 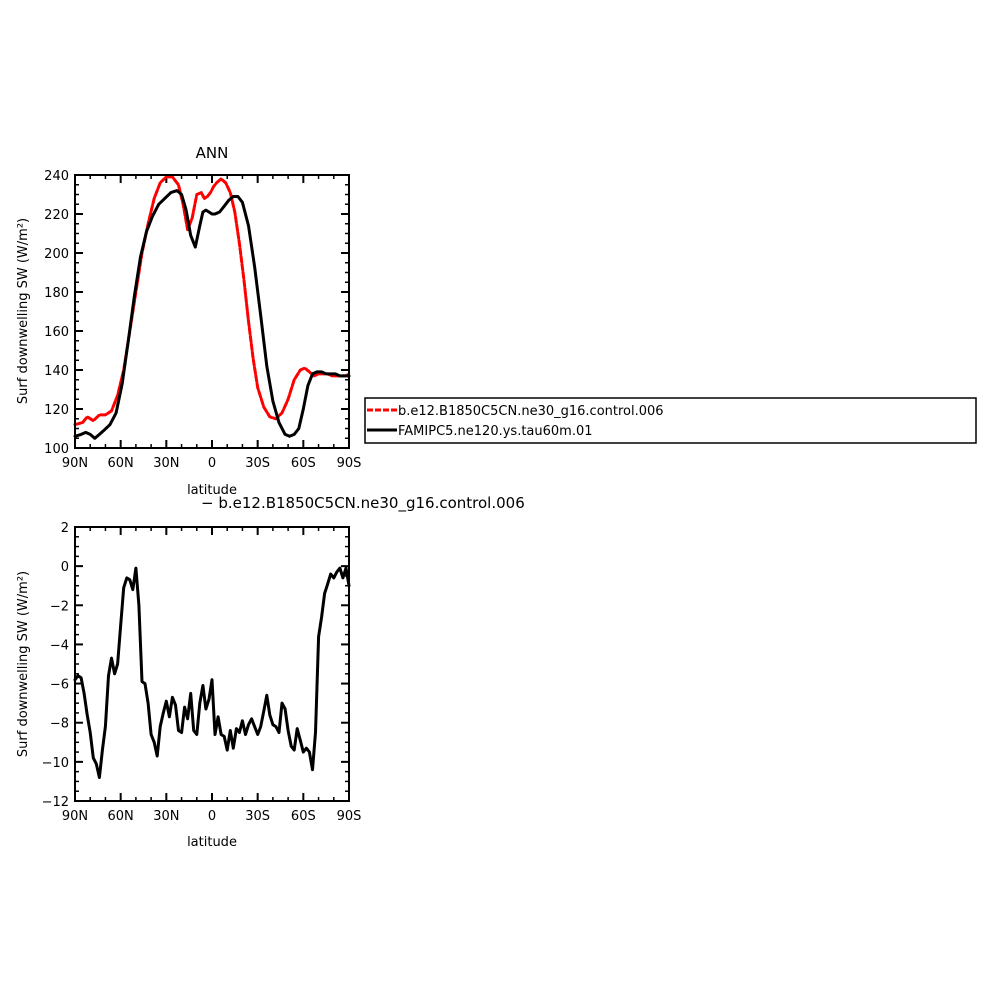 What do you see at coordinates (59, 606) in the screenshot?
I see `bottom-y-tick-label: −2` at bounding box center [59, 606].